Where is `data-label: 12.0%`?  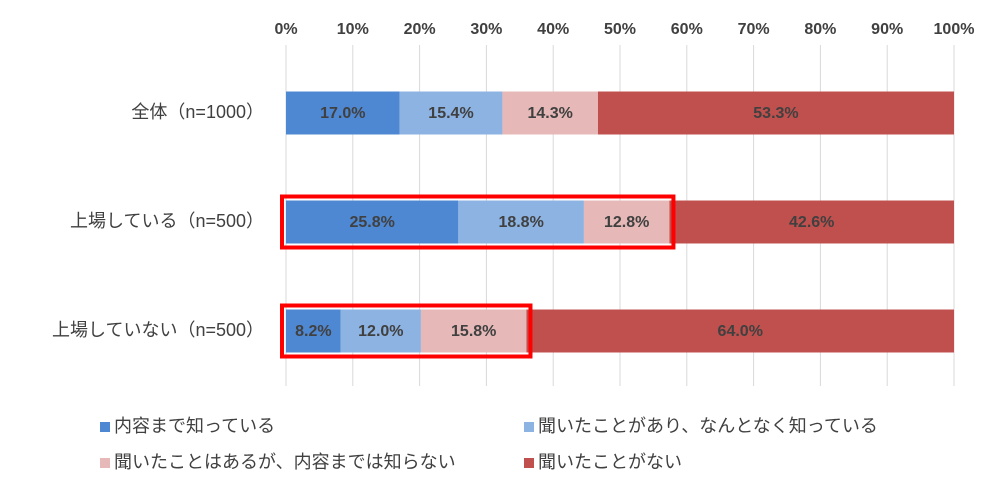
data-label: 12.0% is located at coordinates (380, 331).